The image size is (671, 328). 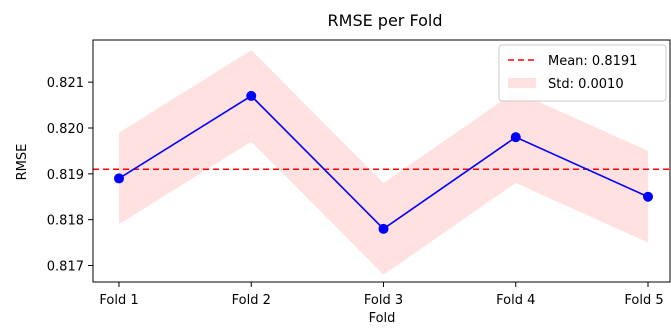 I want to click on y-tick-label: 0.821, so click(x=65, y=83).